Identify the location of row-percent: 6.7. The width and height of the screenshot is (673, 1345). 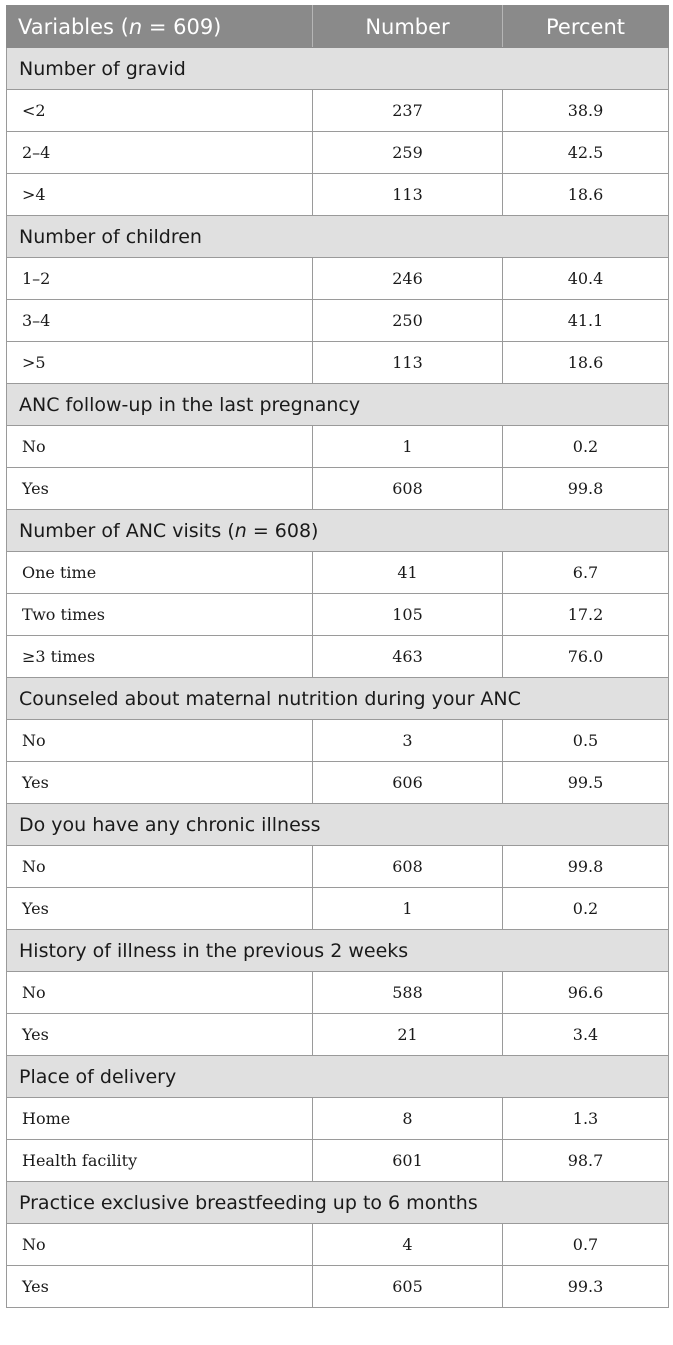
(585, 572).